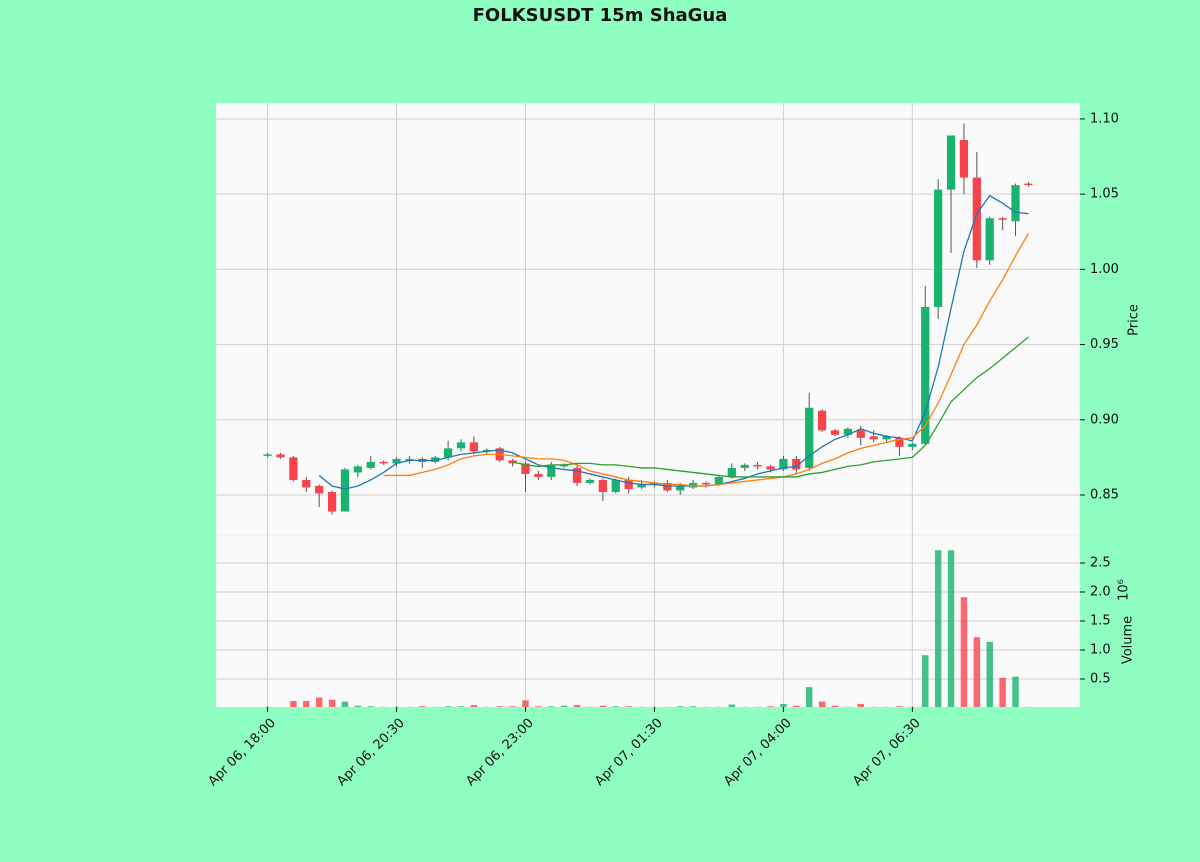 This screenshot has height=862, width=1200. I want to click on y-tick-label: 0.90, so click(1104, 419).